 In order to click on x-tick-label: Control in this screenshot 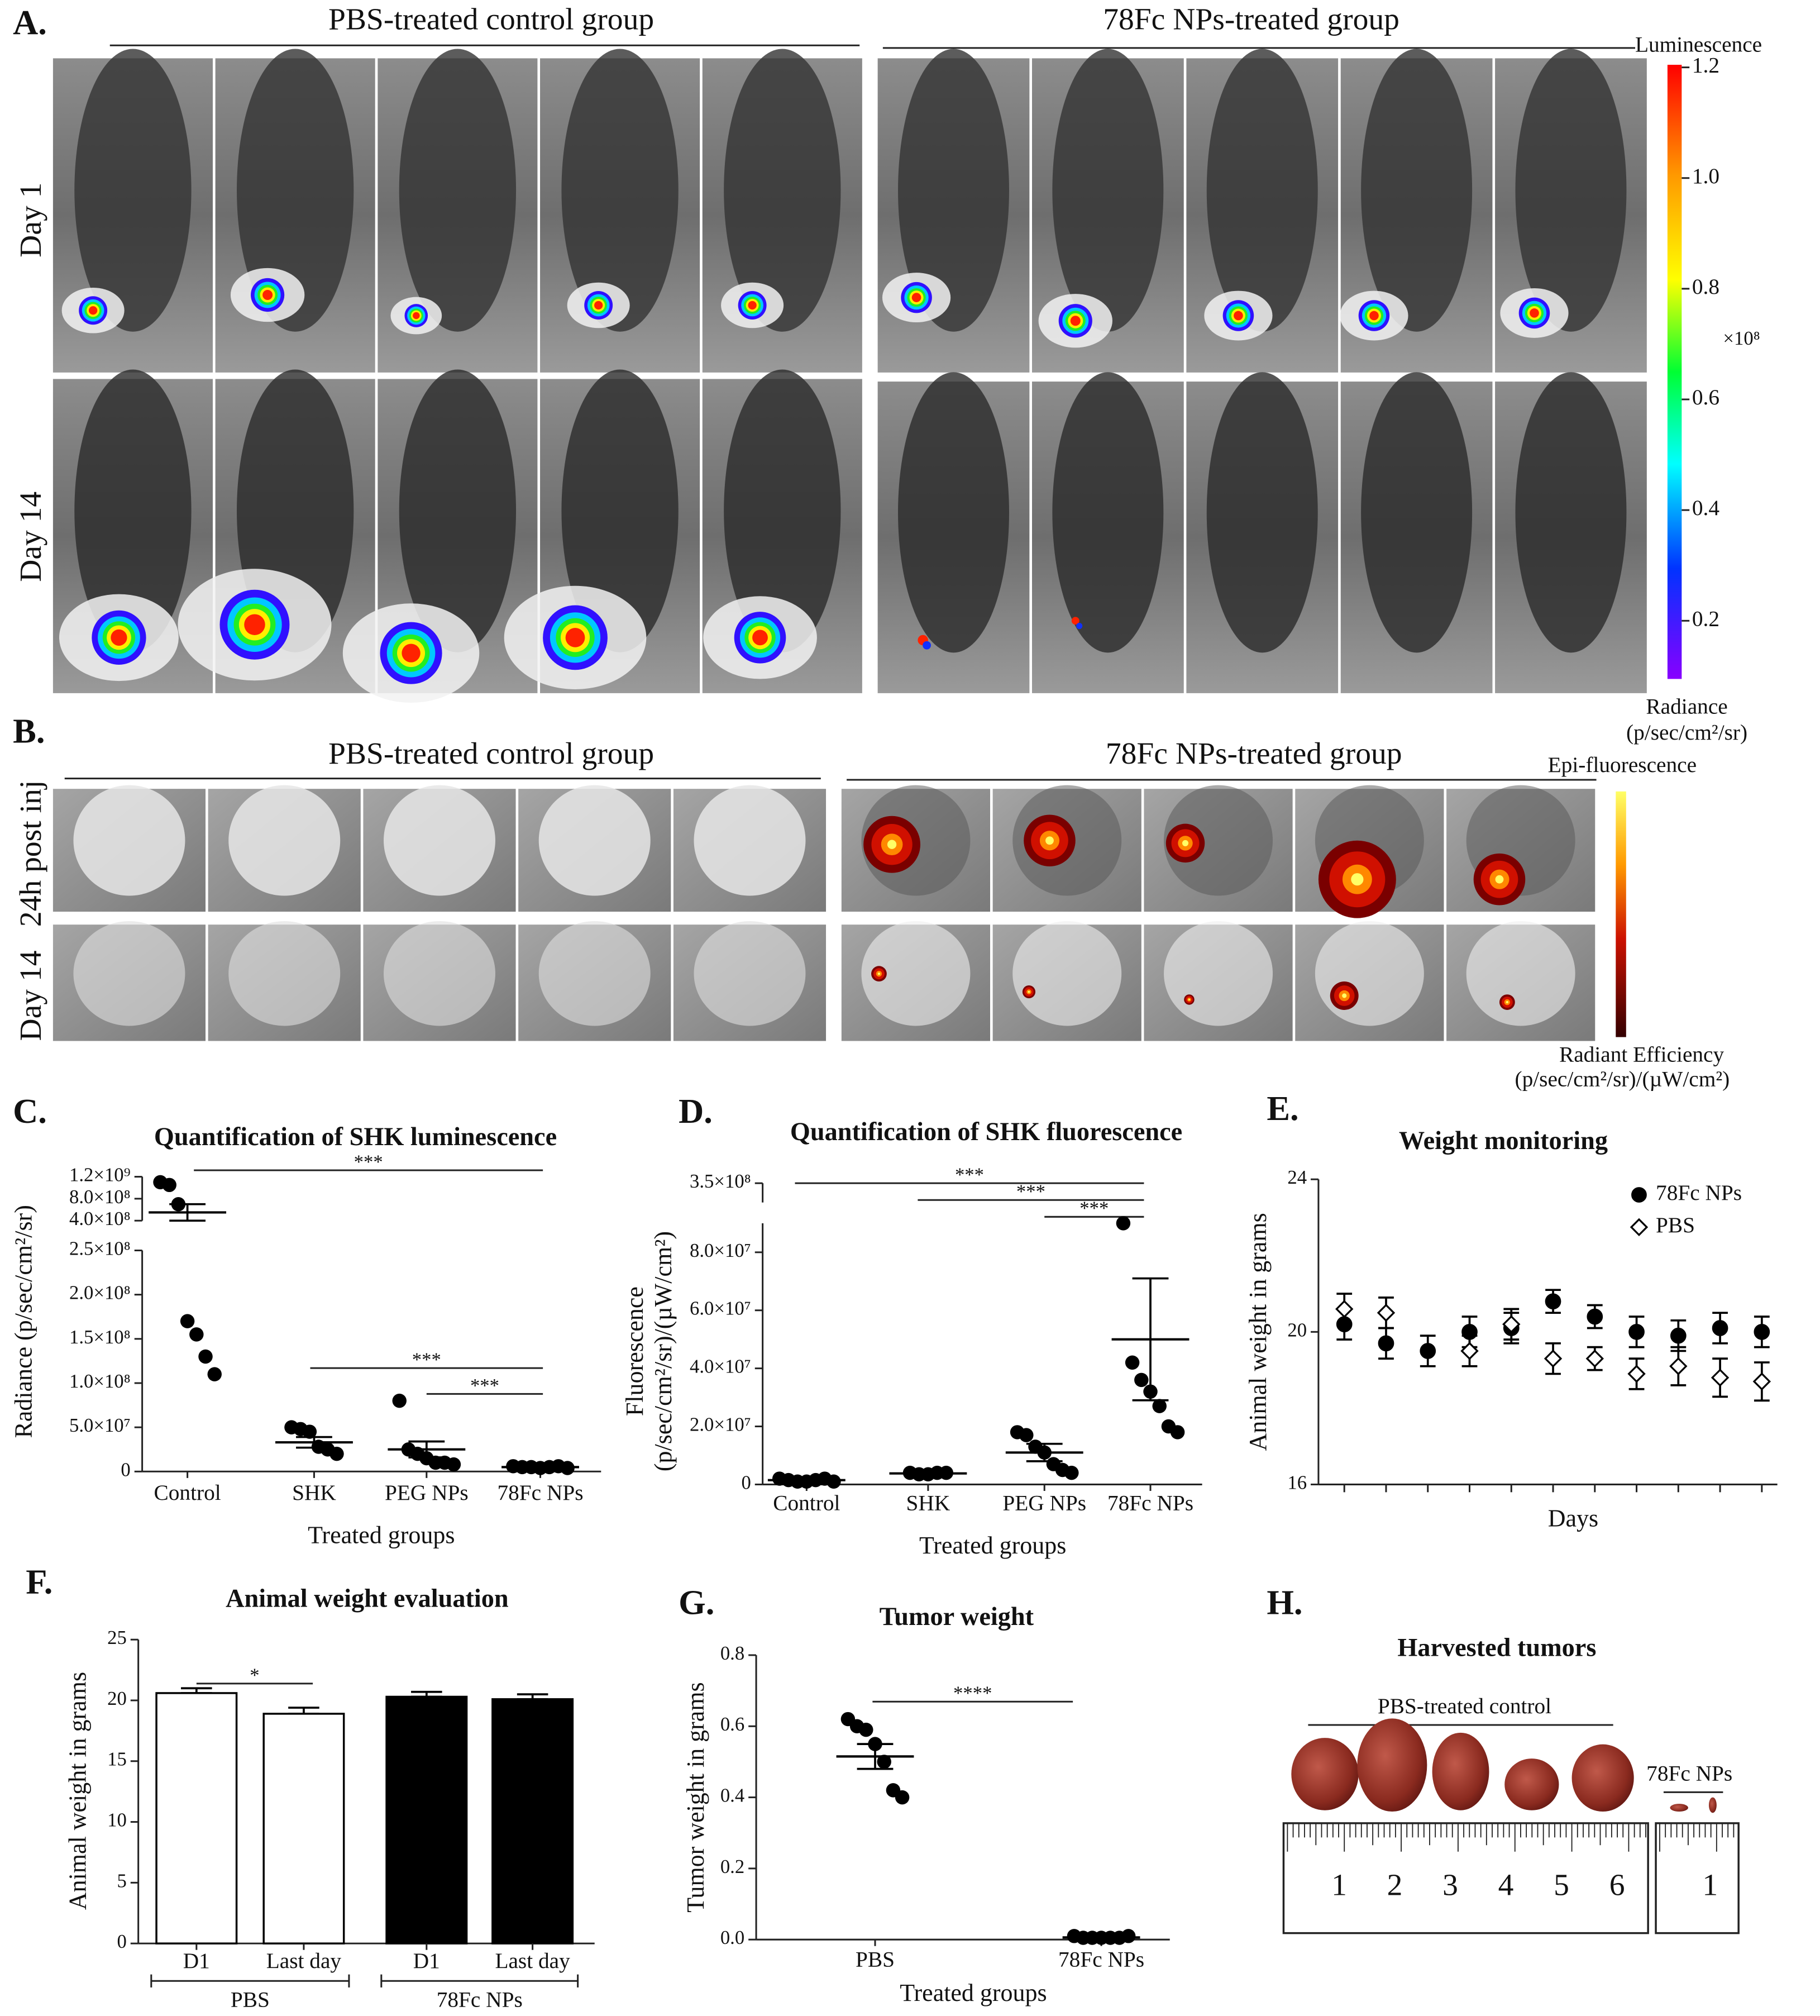, I will do `click(807, 1503)`.